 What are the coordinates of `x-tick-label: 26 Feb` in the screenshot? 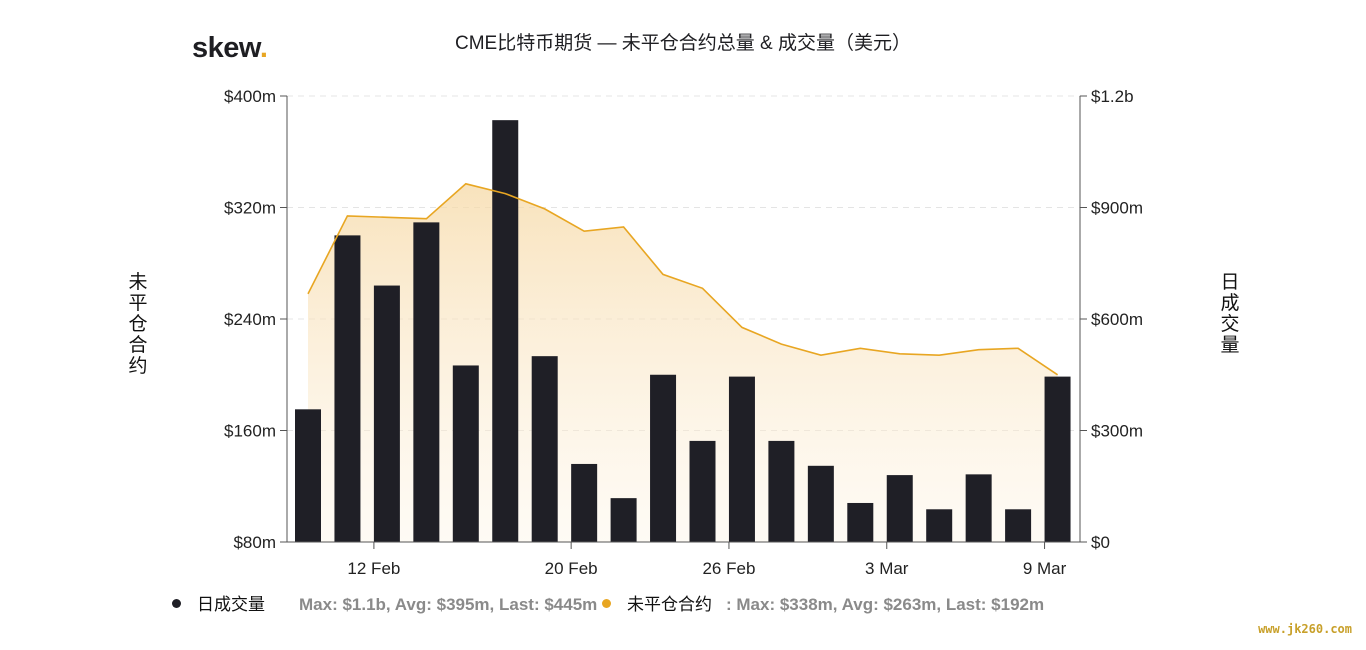 It's located at (728, 568).